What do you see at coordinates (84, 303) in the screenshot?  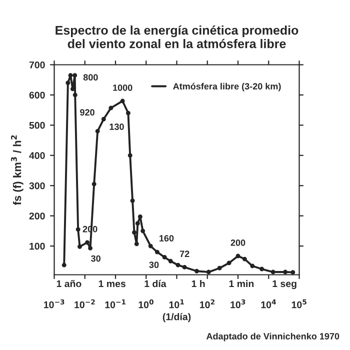 I see `x-tick-label: 10$^{−2}$` at bounding box center [84, 303].